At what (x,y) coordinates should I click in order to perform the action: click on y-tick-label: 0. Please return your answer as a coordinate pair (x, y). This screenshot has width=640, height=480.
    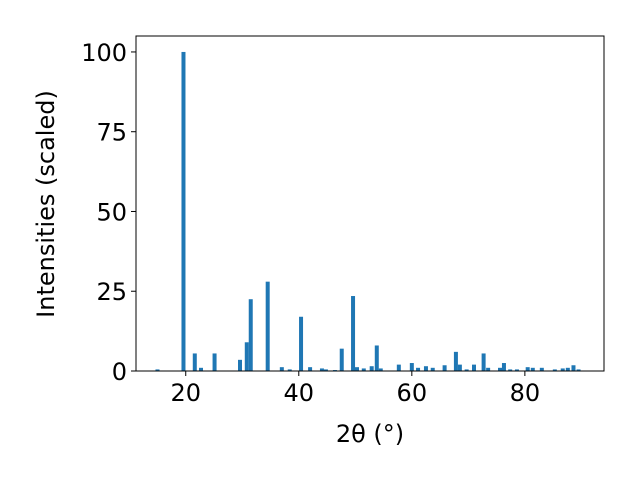
    Looking at the image, I should click on (119, 372).